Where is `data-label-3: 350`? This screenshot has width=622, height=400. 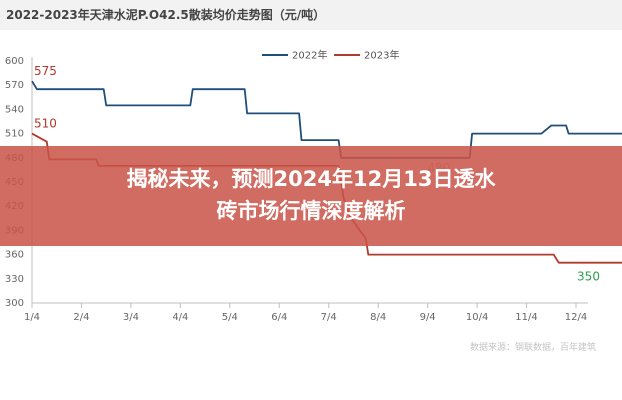
data-label-3: 350 is located at coordinates (588, 277).